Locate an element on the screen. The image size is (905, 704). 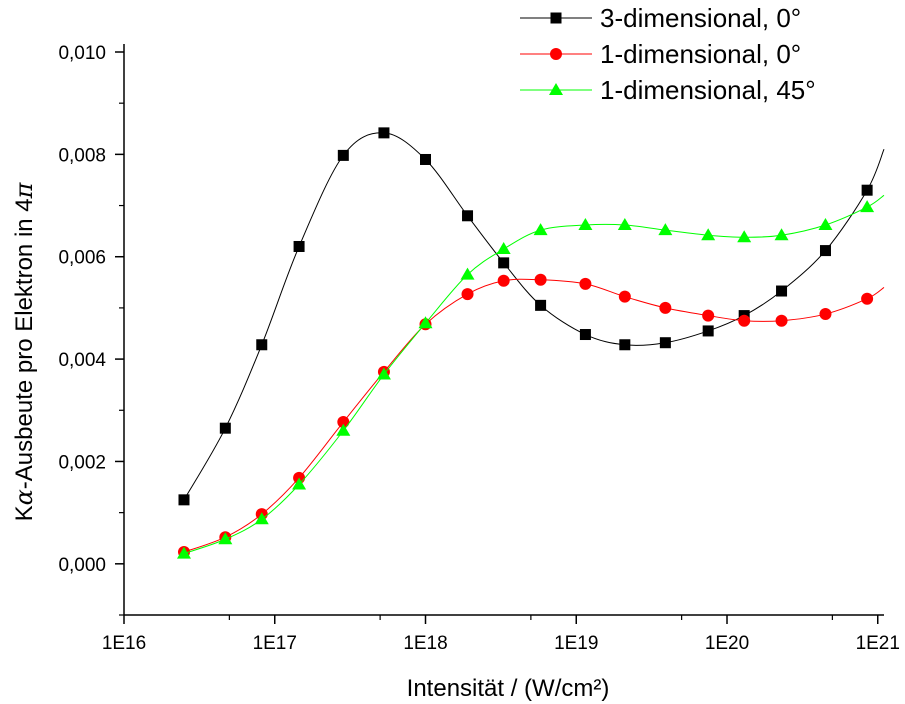
x-tick-label: 1E19 is located at coordinates (576, 643).